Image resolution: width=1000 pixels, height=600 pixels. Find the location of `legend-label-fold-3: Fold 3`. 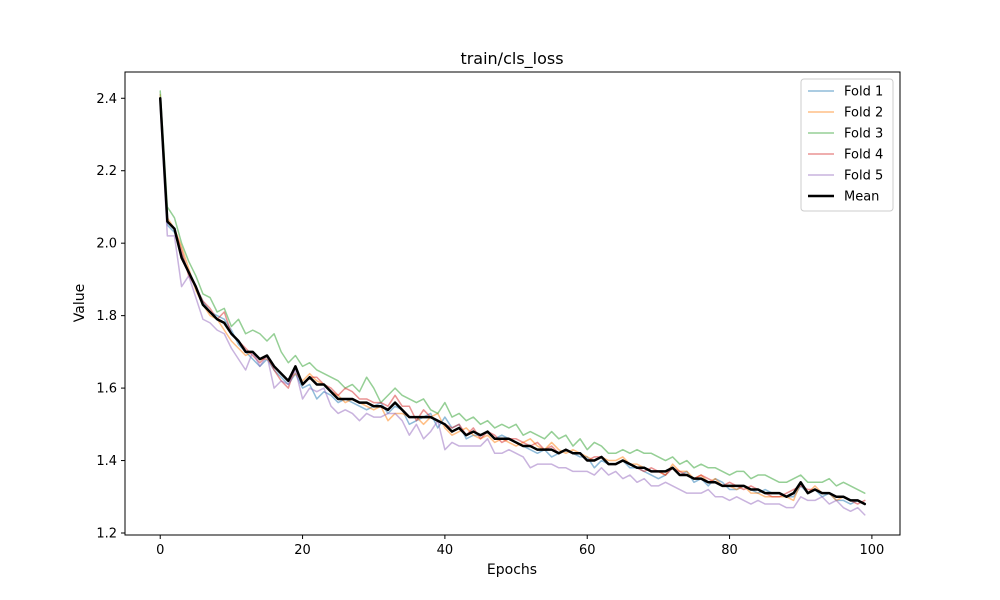

legend-label-fold-3: Fold 3 is located at coordinates (863, 134).